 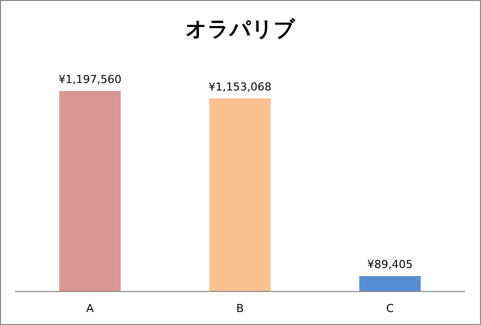 What do you see at coordinates (240, 308) in the screenshot?
I see `x-tick-label: B` at bounding box center [240, 308].